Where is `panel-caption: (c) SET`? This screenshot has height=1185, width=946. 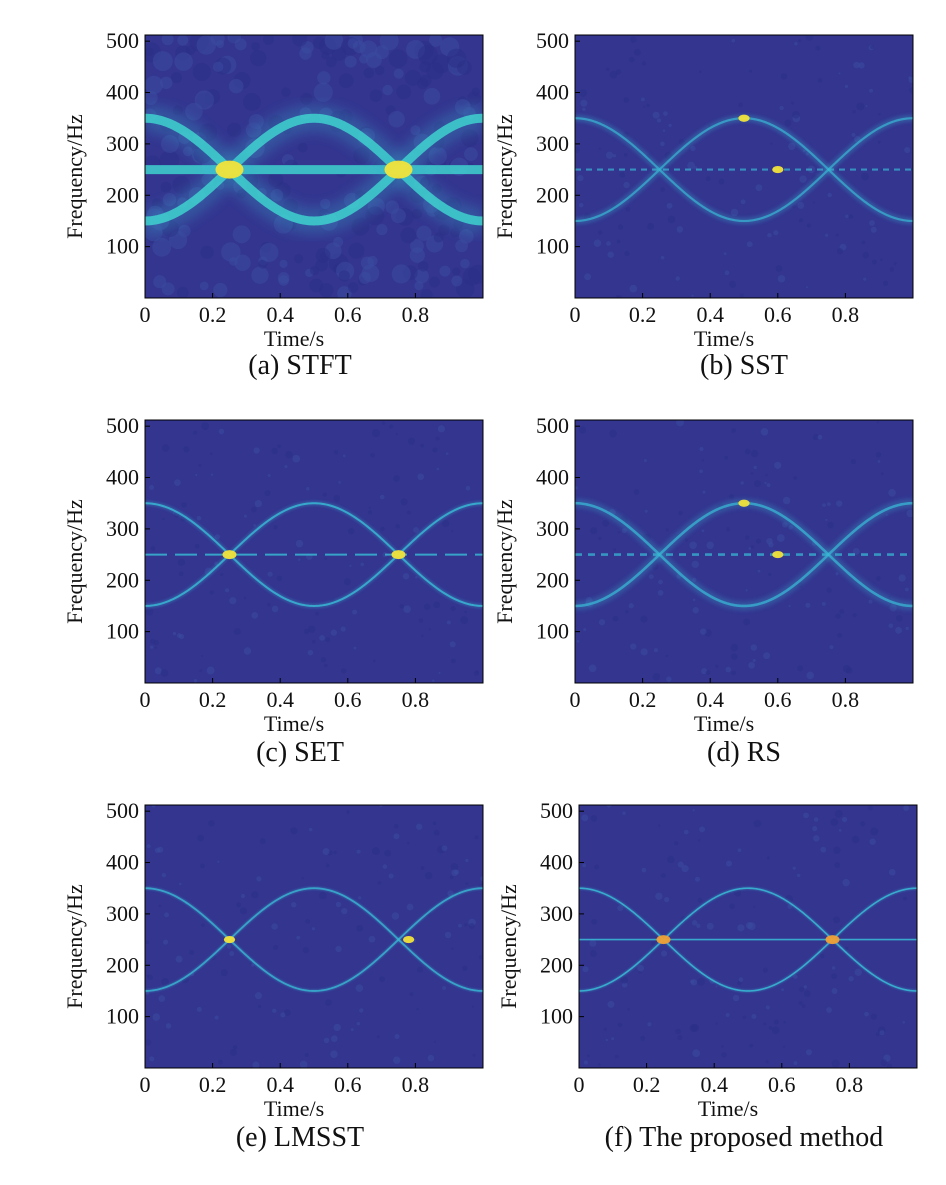 panel-caption: (c) SET is located at coordinates (300, 752).